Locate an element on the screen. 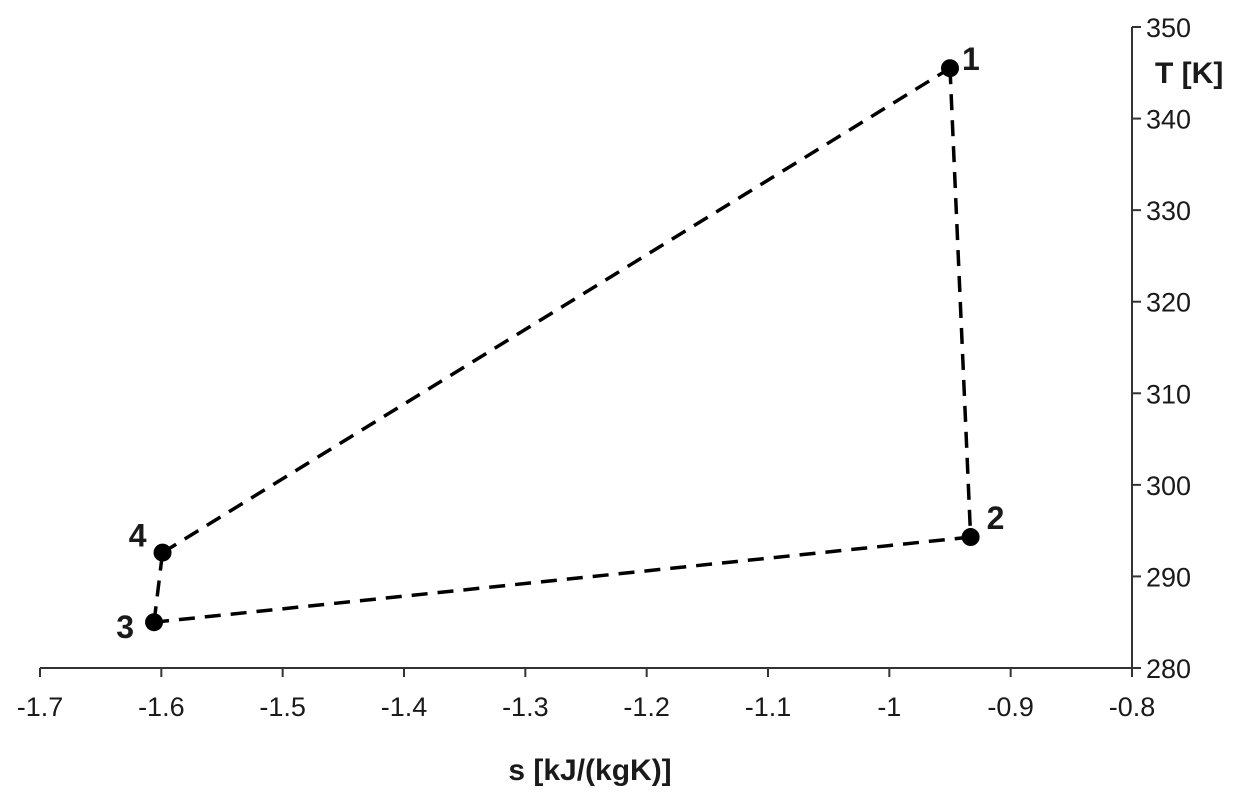  x-axis-title: s [kJ/(kgK)] is located at coordinates (589, 770).